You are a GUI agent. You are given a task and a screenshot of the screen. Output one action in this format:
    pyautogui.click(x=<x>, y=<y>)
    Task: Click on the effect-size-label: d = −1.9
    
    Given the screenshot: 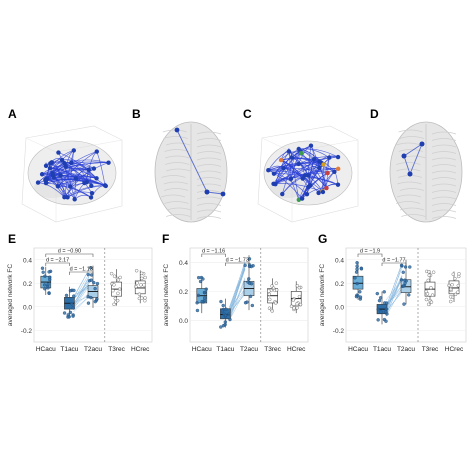 What is the action you would take?
    pyautogui.click(x=370, y=252)
    